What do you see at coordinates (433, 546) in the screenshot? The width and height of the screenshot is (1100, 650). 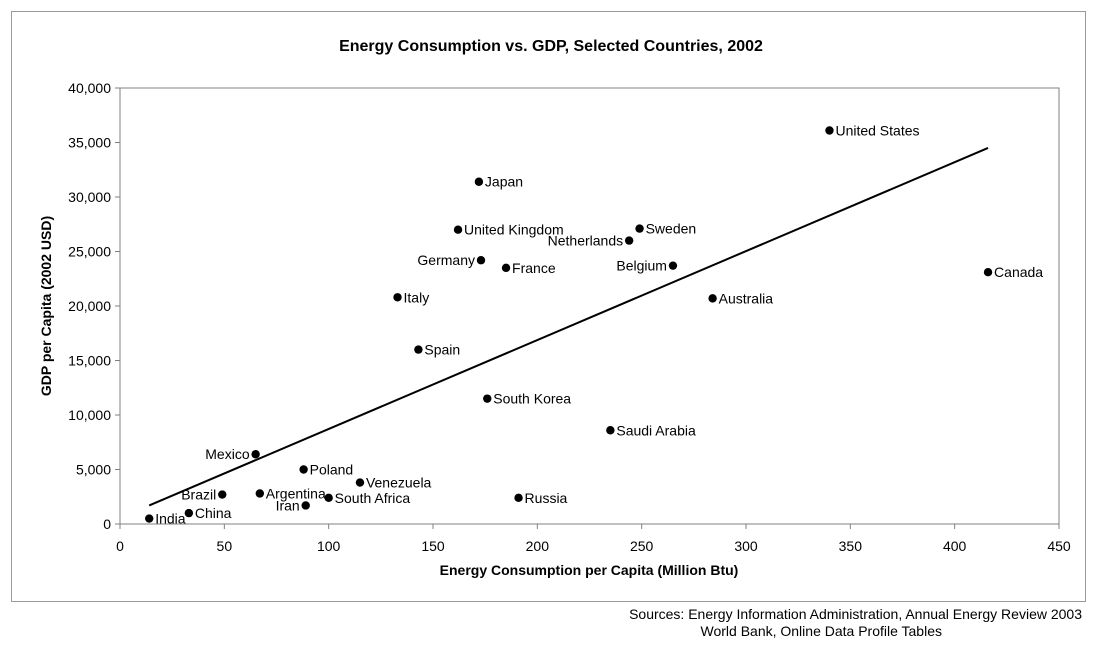 I see `x-tick-label: 150` at bounding box center [433, 546].